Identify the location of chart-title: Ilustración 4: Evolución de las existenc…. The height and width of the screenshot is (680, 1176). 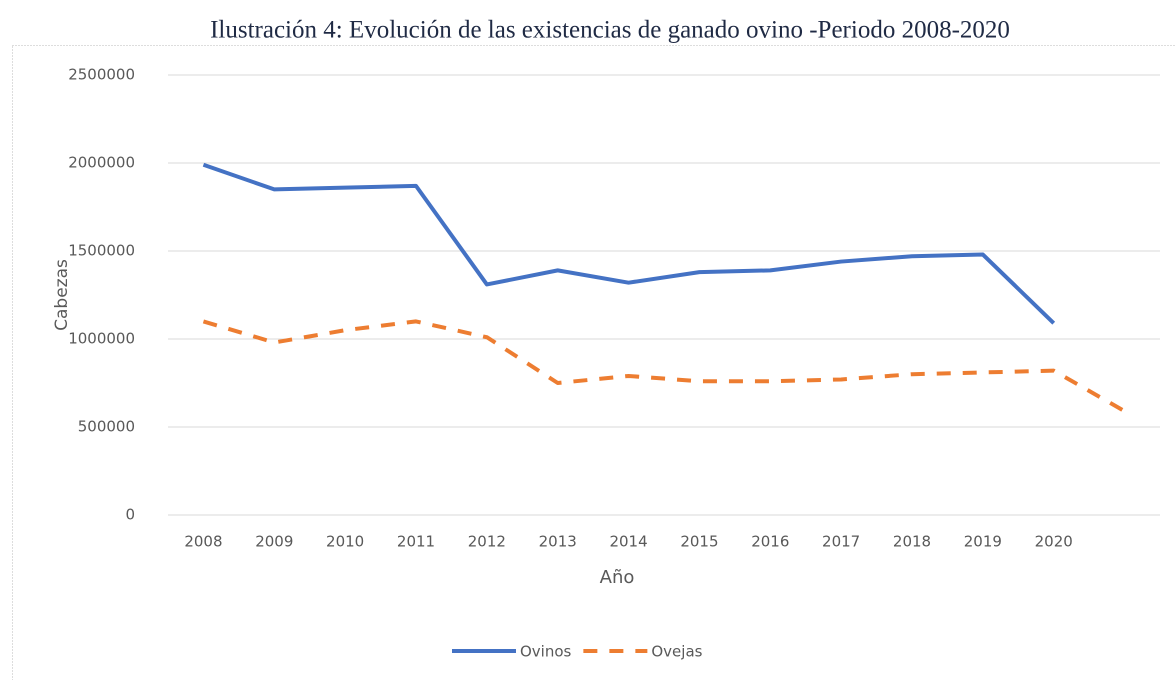
(610, 30).